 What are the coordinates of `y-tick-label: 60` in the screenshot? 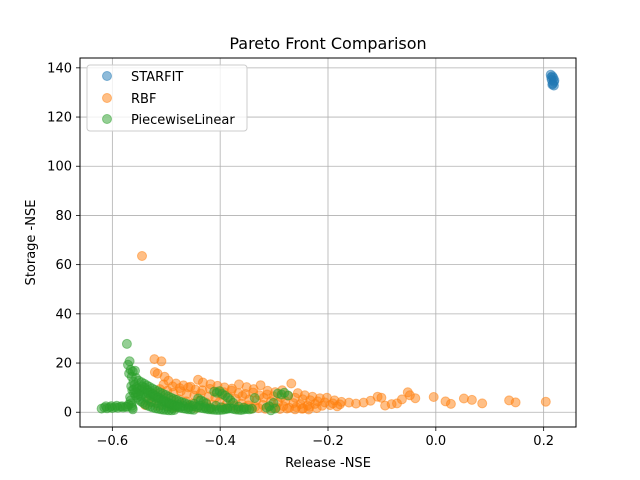 It's located at (63, 265).